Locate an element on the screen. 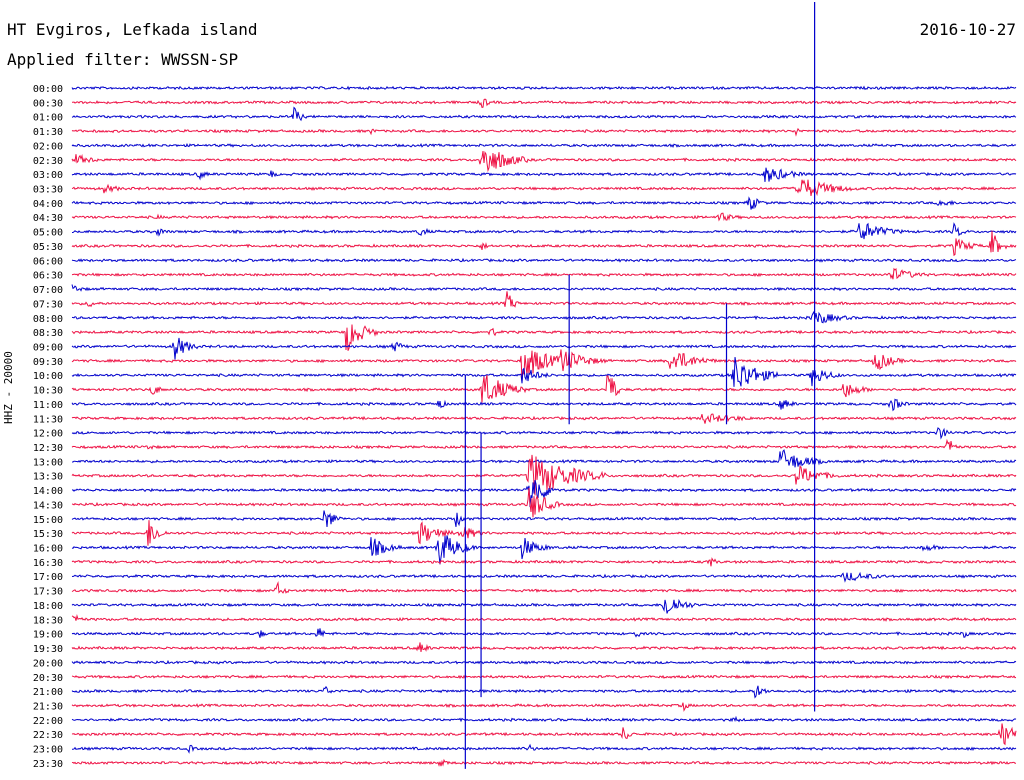 This screenshot has height=780, width=1024. row-time-label: 01:00 is located at coordinates (48, 118).